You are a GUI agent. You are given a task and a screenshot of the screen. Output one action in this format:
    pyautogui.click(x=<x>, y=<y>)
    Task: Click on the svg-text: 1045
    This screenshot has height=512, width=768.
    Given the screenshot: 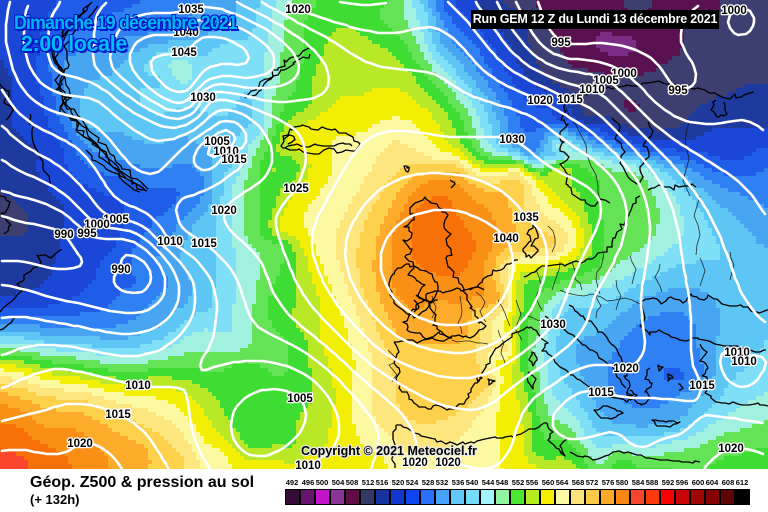 What is the action you would take?
    pyautogui.click(x=184, y=53)
    